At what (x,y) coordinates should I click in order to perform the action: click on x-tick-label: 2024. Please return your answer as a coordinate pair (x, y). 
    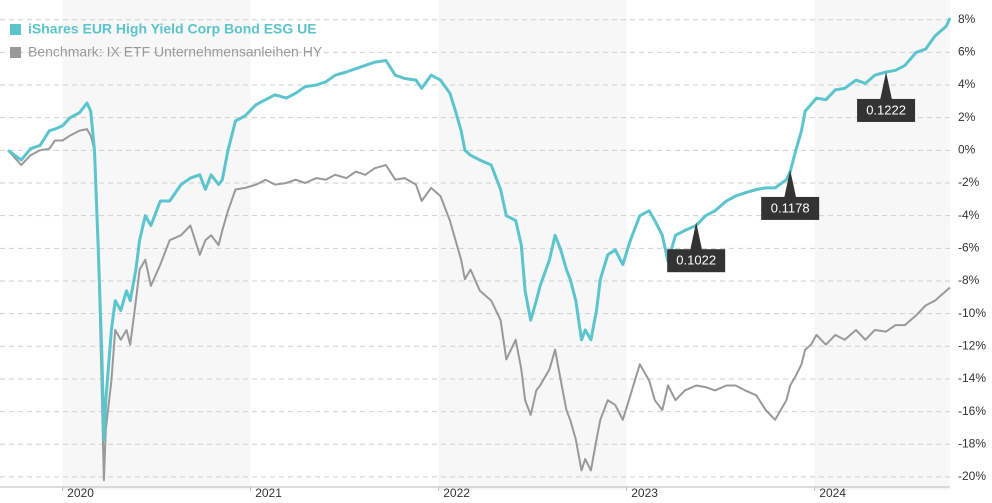
    Looking at the image, I should click on (832, 493).